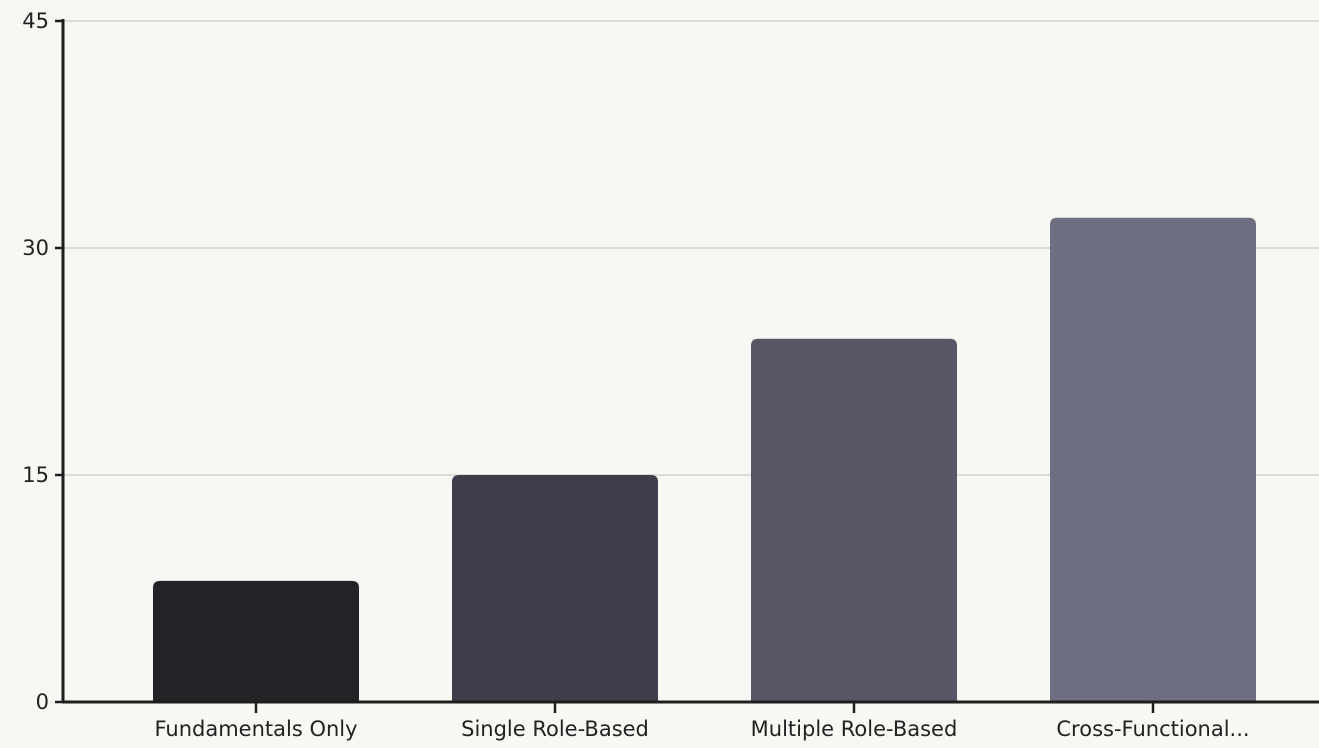  Describe the element at coordinates (555, 729) in the screenshot. I see `x-tick-label: Single Role-Based` at that location.